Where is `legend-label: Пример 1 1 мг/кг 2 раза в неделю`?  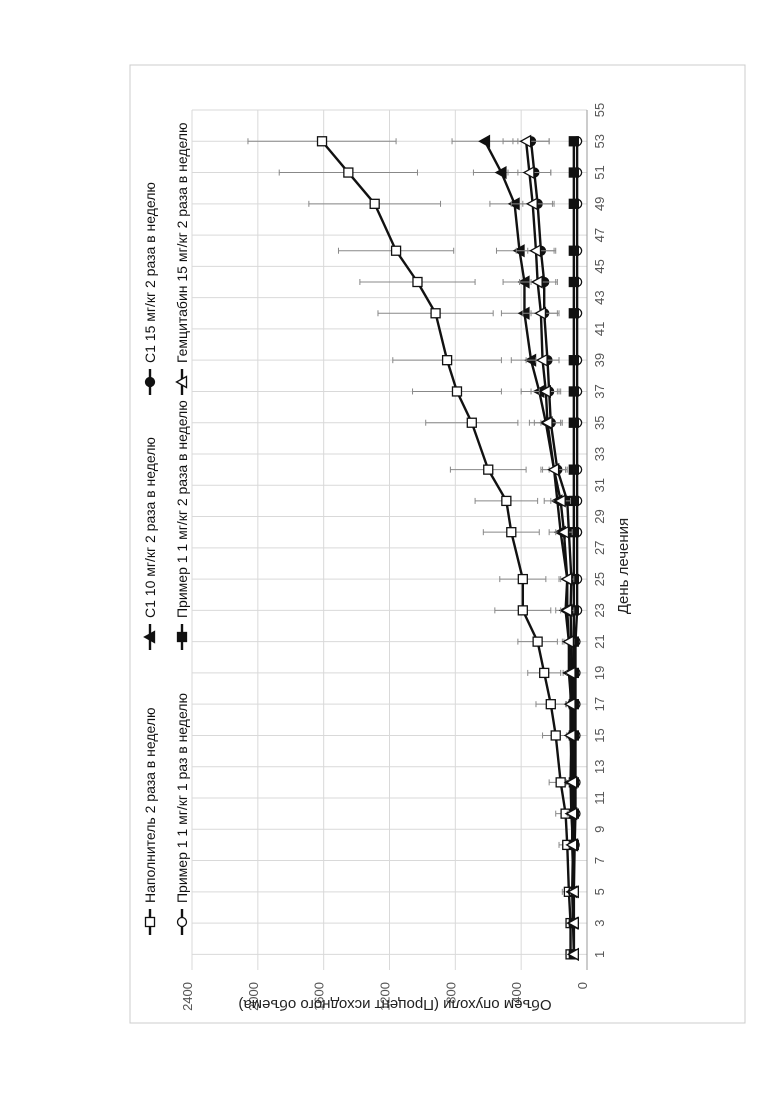 legend-label: Пример 1 1 мг/кг 2 раза в неделю is located at coordinates (182, 509).